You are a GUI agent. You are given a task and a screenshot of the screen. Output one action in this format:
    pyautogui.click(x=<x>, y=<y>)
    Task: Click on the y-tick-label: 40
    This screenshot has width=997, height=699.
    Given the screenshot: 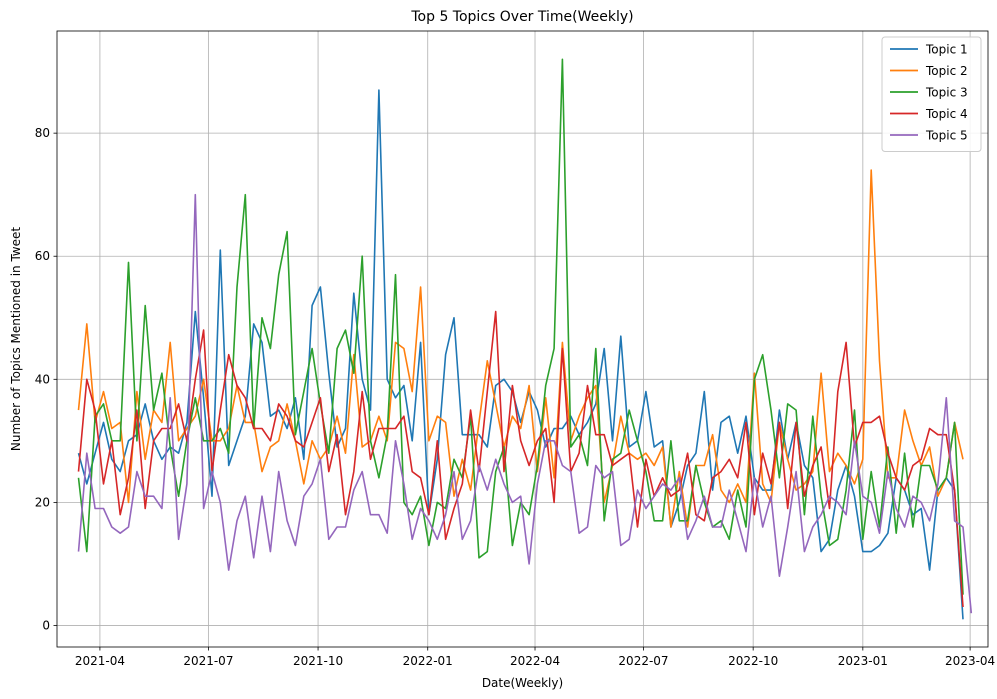 What is the action you would take?
    pyautogui.click(x=42, y=379)
    